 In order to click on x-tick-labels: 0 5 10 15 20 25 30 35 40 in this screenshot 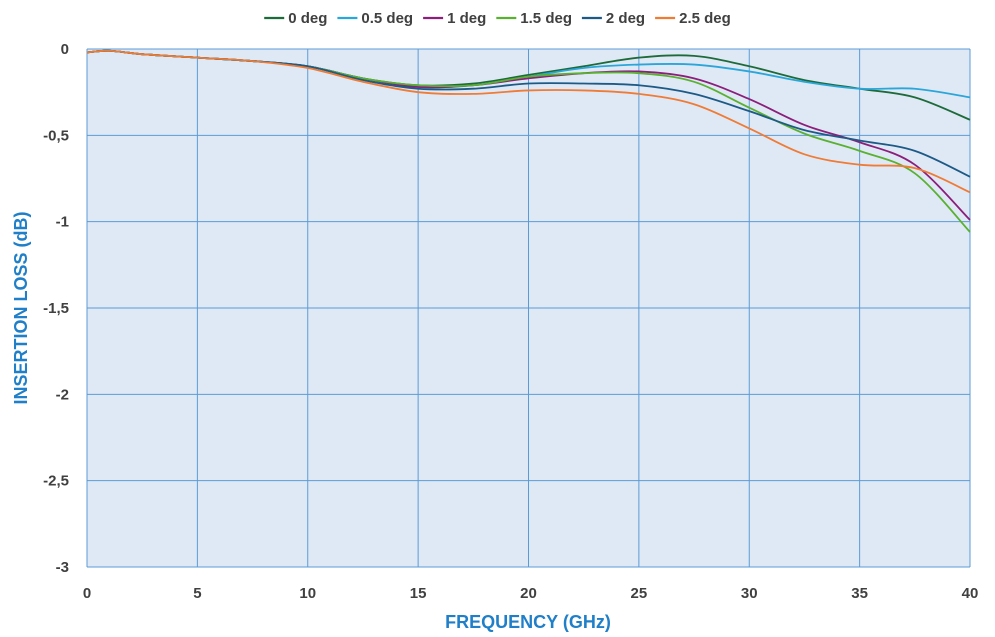, I will do `click(531, 593)`.